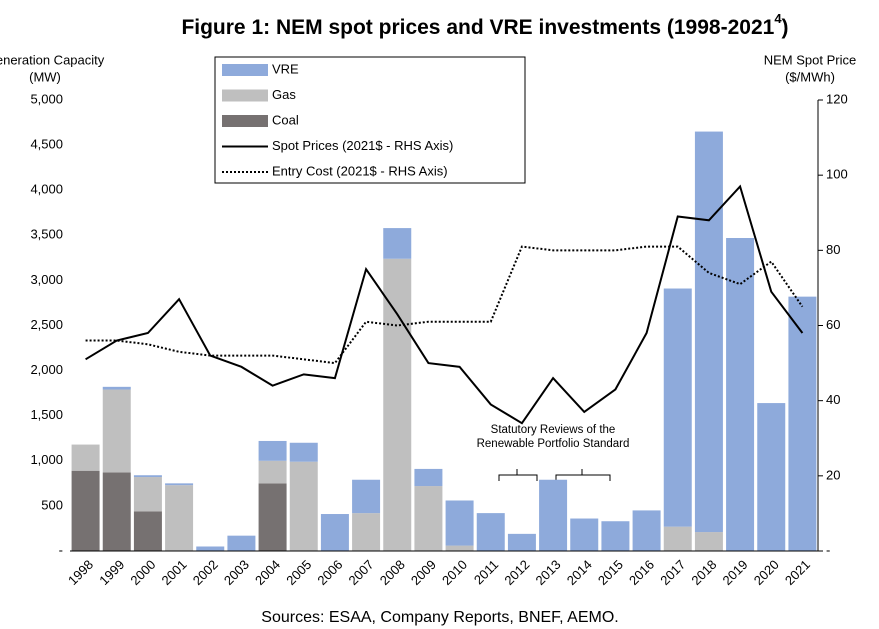 This screenshot has height=629, width=879. I want to click on x-tick-label: 2005, so click(298, 572).